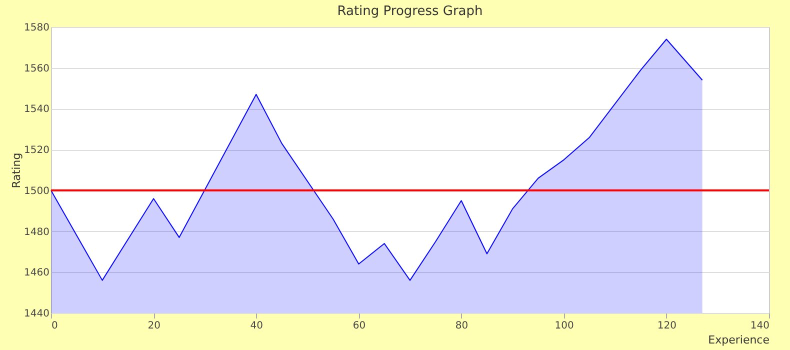 The height and width of the screenshot is (350, 790). I want to click on y-axis-title: Rating, so click(17, 170).